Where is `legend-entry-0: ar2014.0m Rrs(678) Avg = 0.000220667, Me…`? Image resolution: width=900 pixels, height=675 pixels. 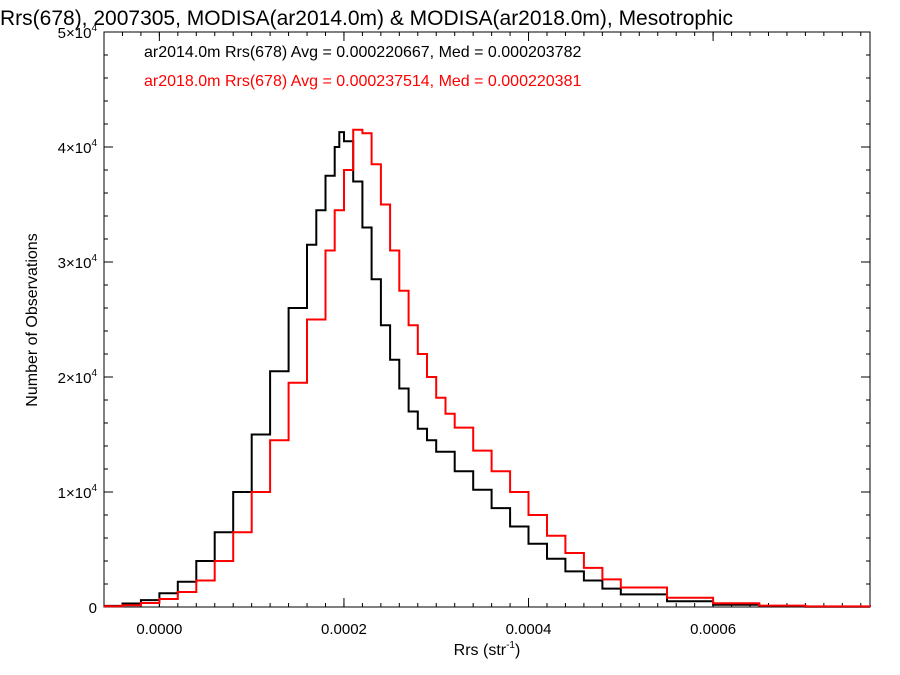 legend-entry-0: ar2014.0m Rrs(678) Avg = 0.000220667, Me… is located at coordinates (362, 52).